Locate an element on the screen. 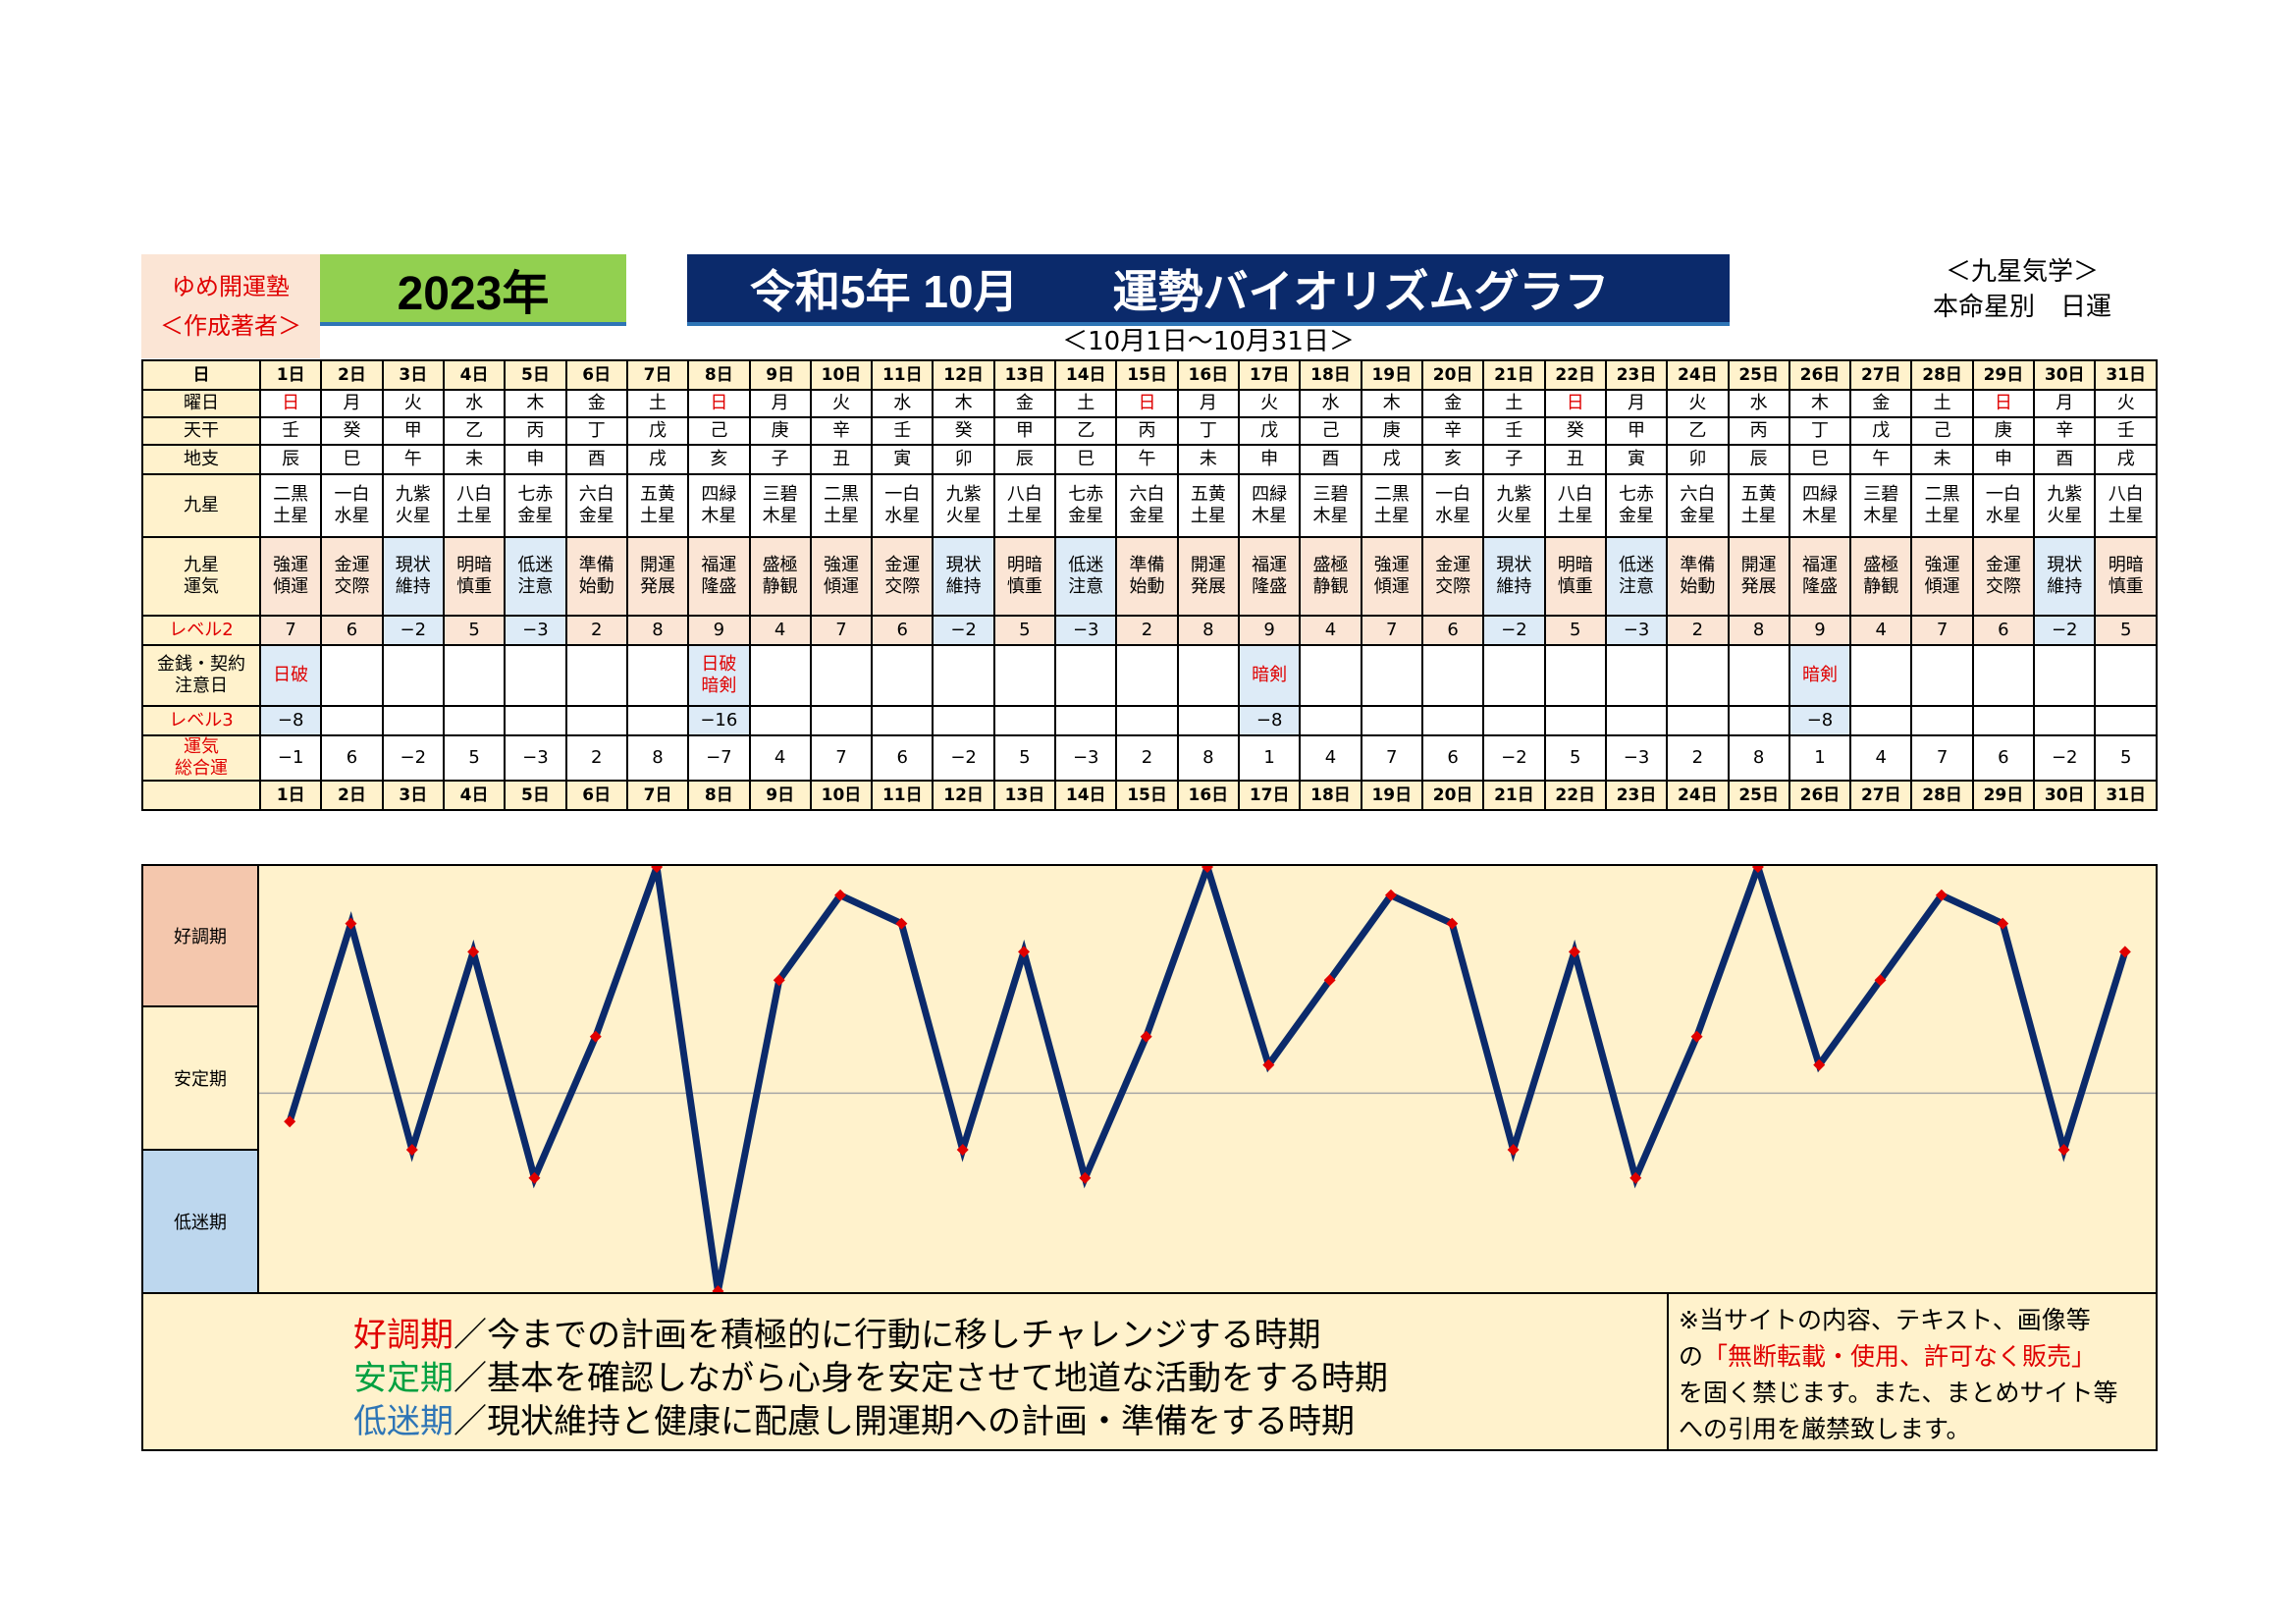  weekday-cell: 木 is located at coordinates (1820, 403).